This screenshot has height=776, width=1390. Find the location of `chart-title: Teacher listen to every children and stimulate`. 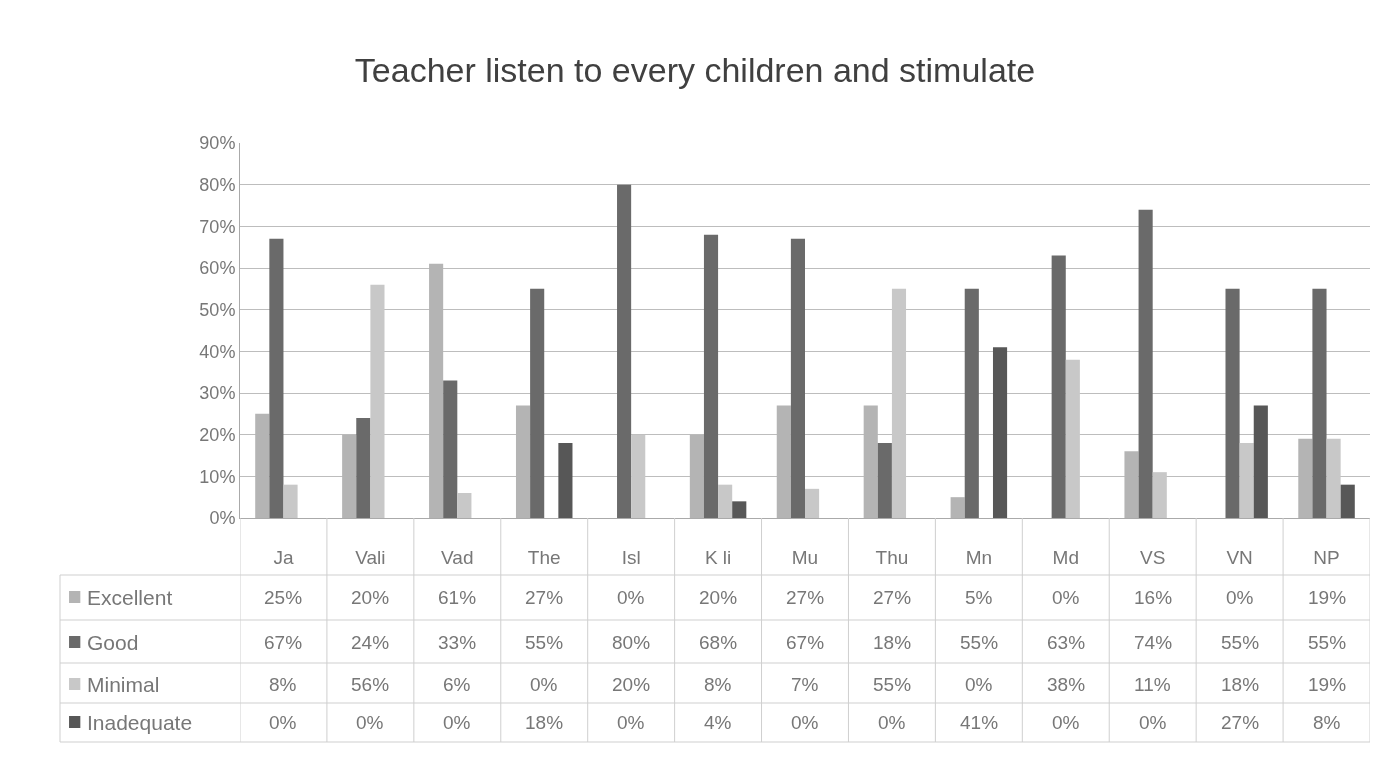

chart-title: Teacher listen to every children and stimulate is located at coordinates (695, 69).